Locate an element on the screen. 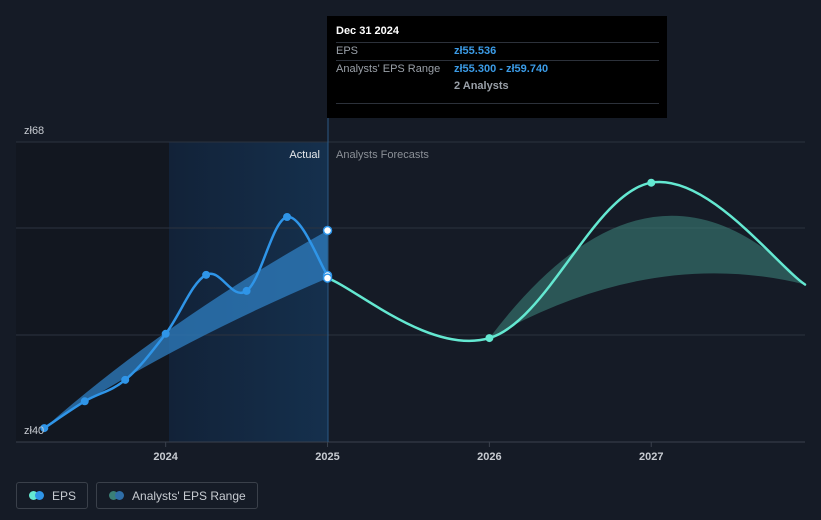  x-tick-label-2025: 2025 is located at coordinates (327, 457).